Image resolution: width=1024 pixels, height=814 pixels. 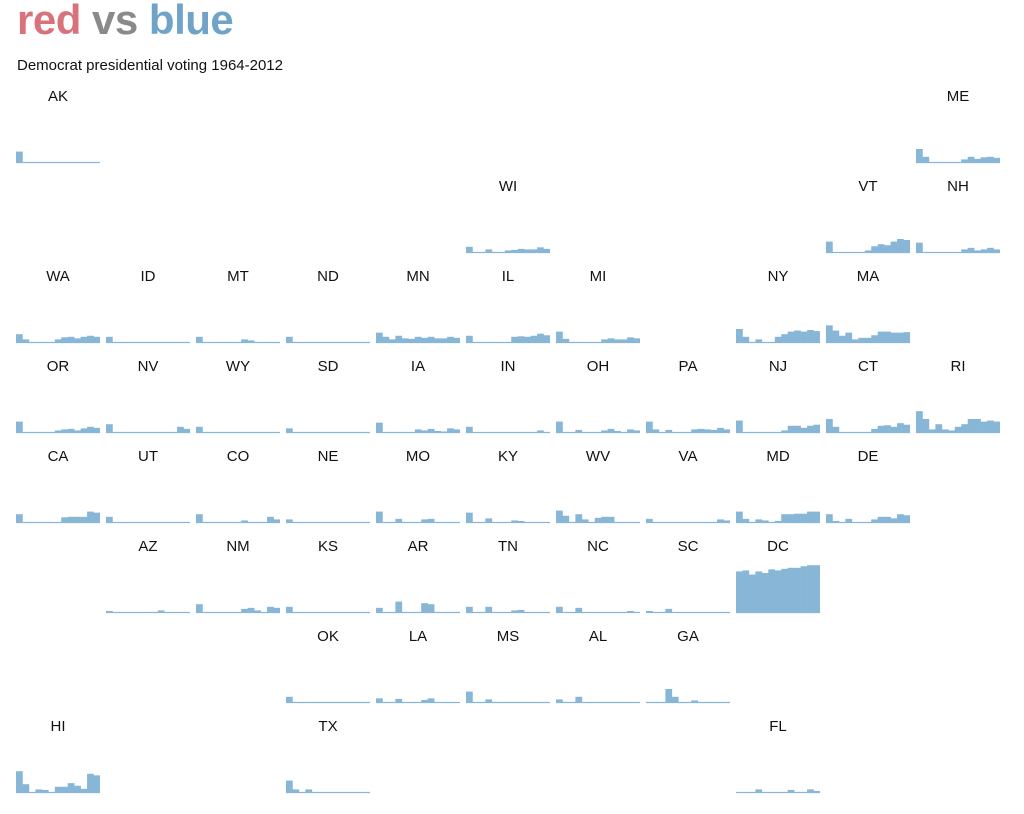 I want to click on state-label: OR, so click(x=58, y=366).